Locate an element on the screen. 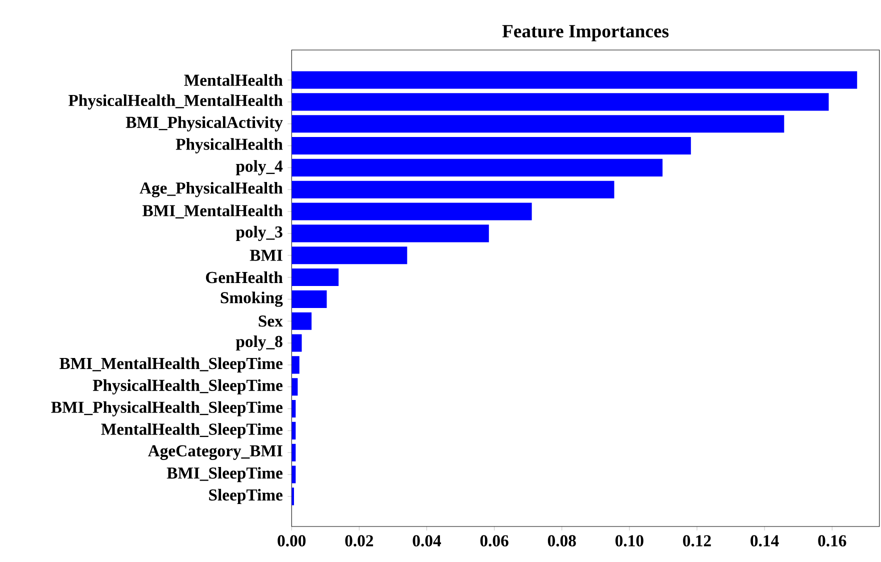 The image size is (881, 562). x-tick-label: 0.08 is located at coordinates (562, 541).